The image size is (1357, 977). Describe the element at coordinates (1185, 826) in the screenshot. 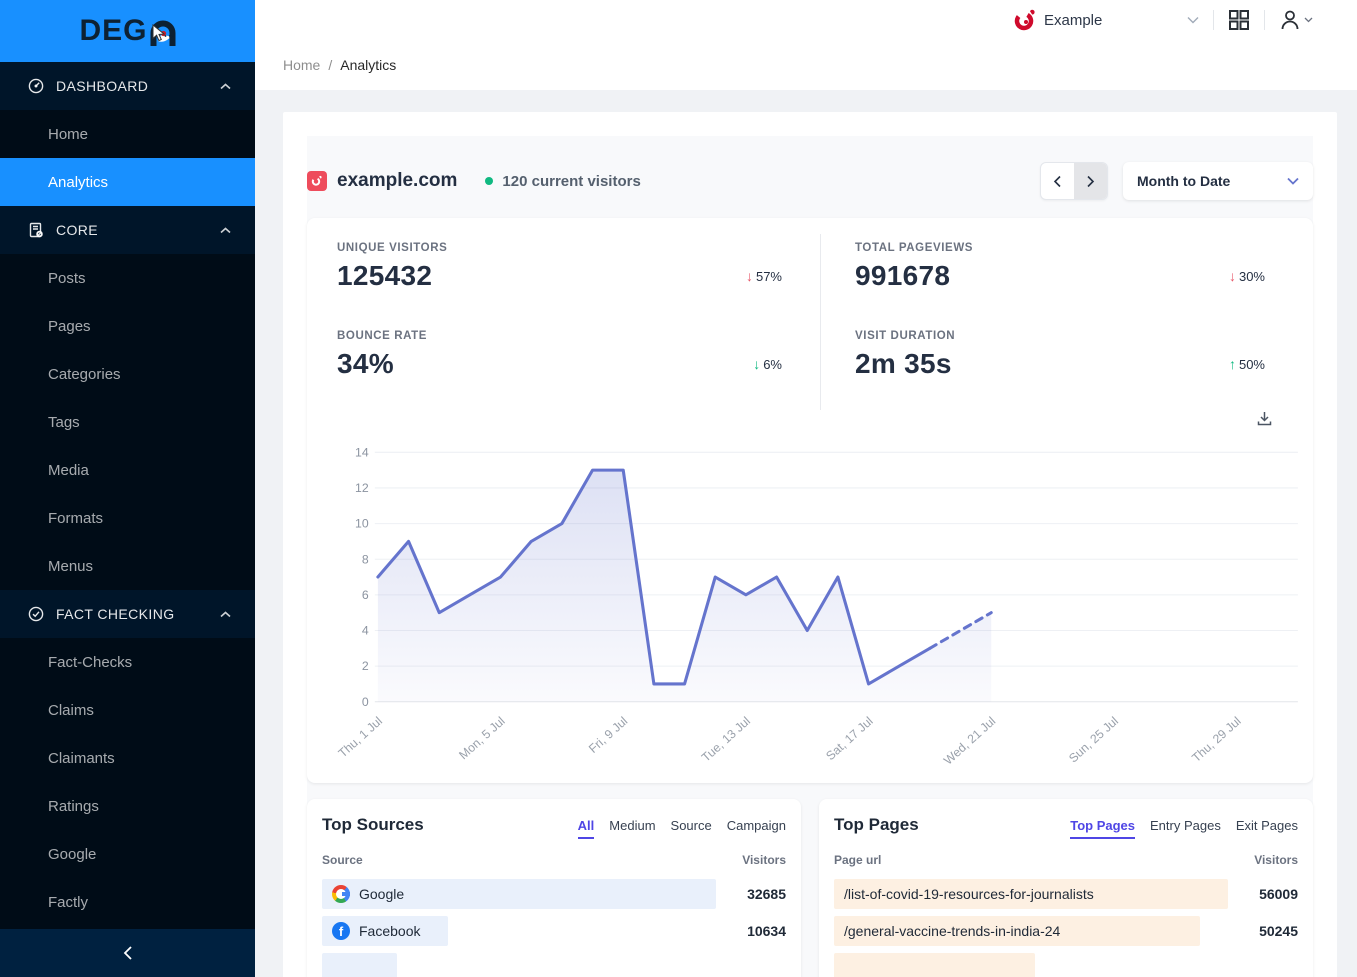

I see `tab-entry-pages: Entry Pages` at that location.